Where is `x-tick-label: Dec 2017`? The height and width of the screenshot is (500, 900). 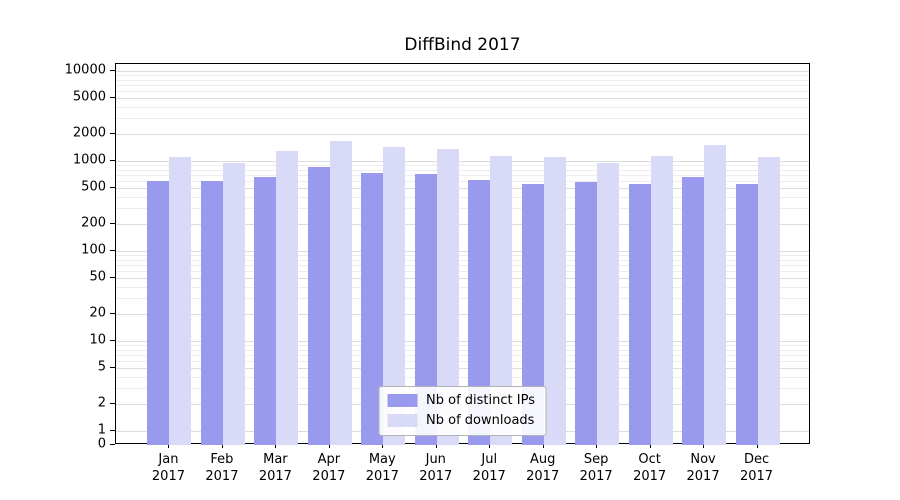
x-tick-label: Dec 2017 is located at coordinates (756, 469).